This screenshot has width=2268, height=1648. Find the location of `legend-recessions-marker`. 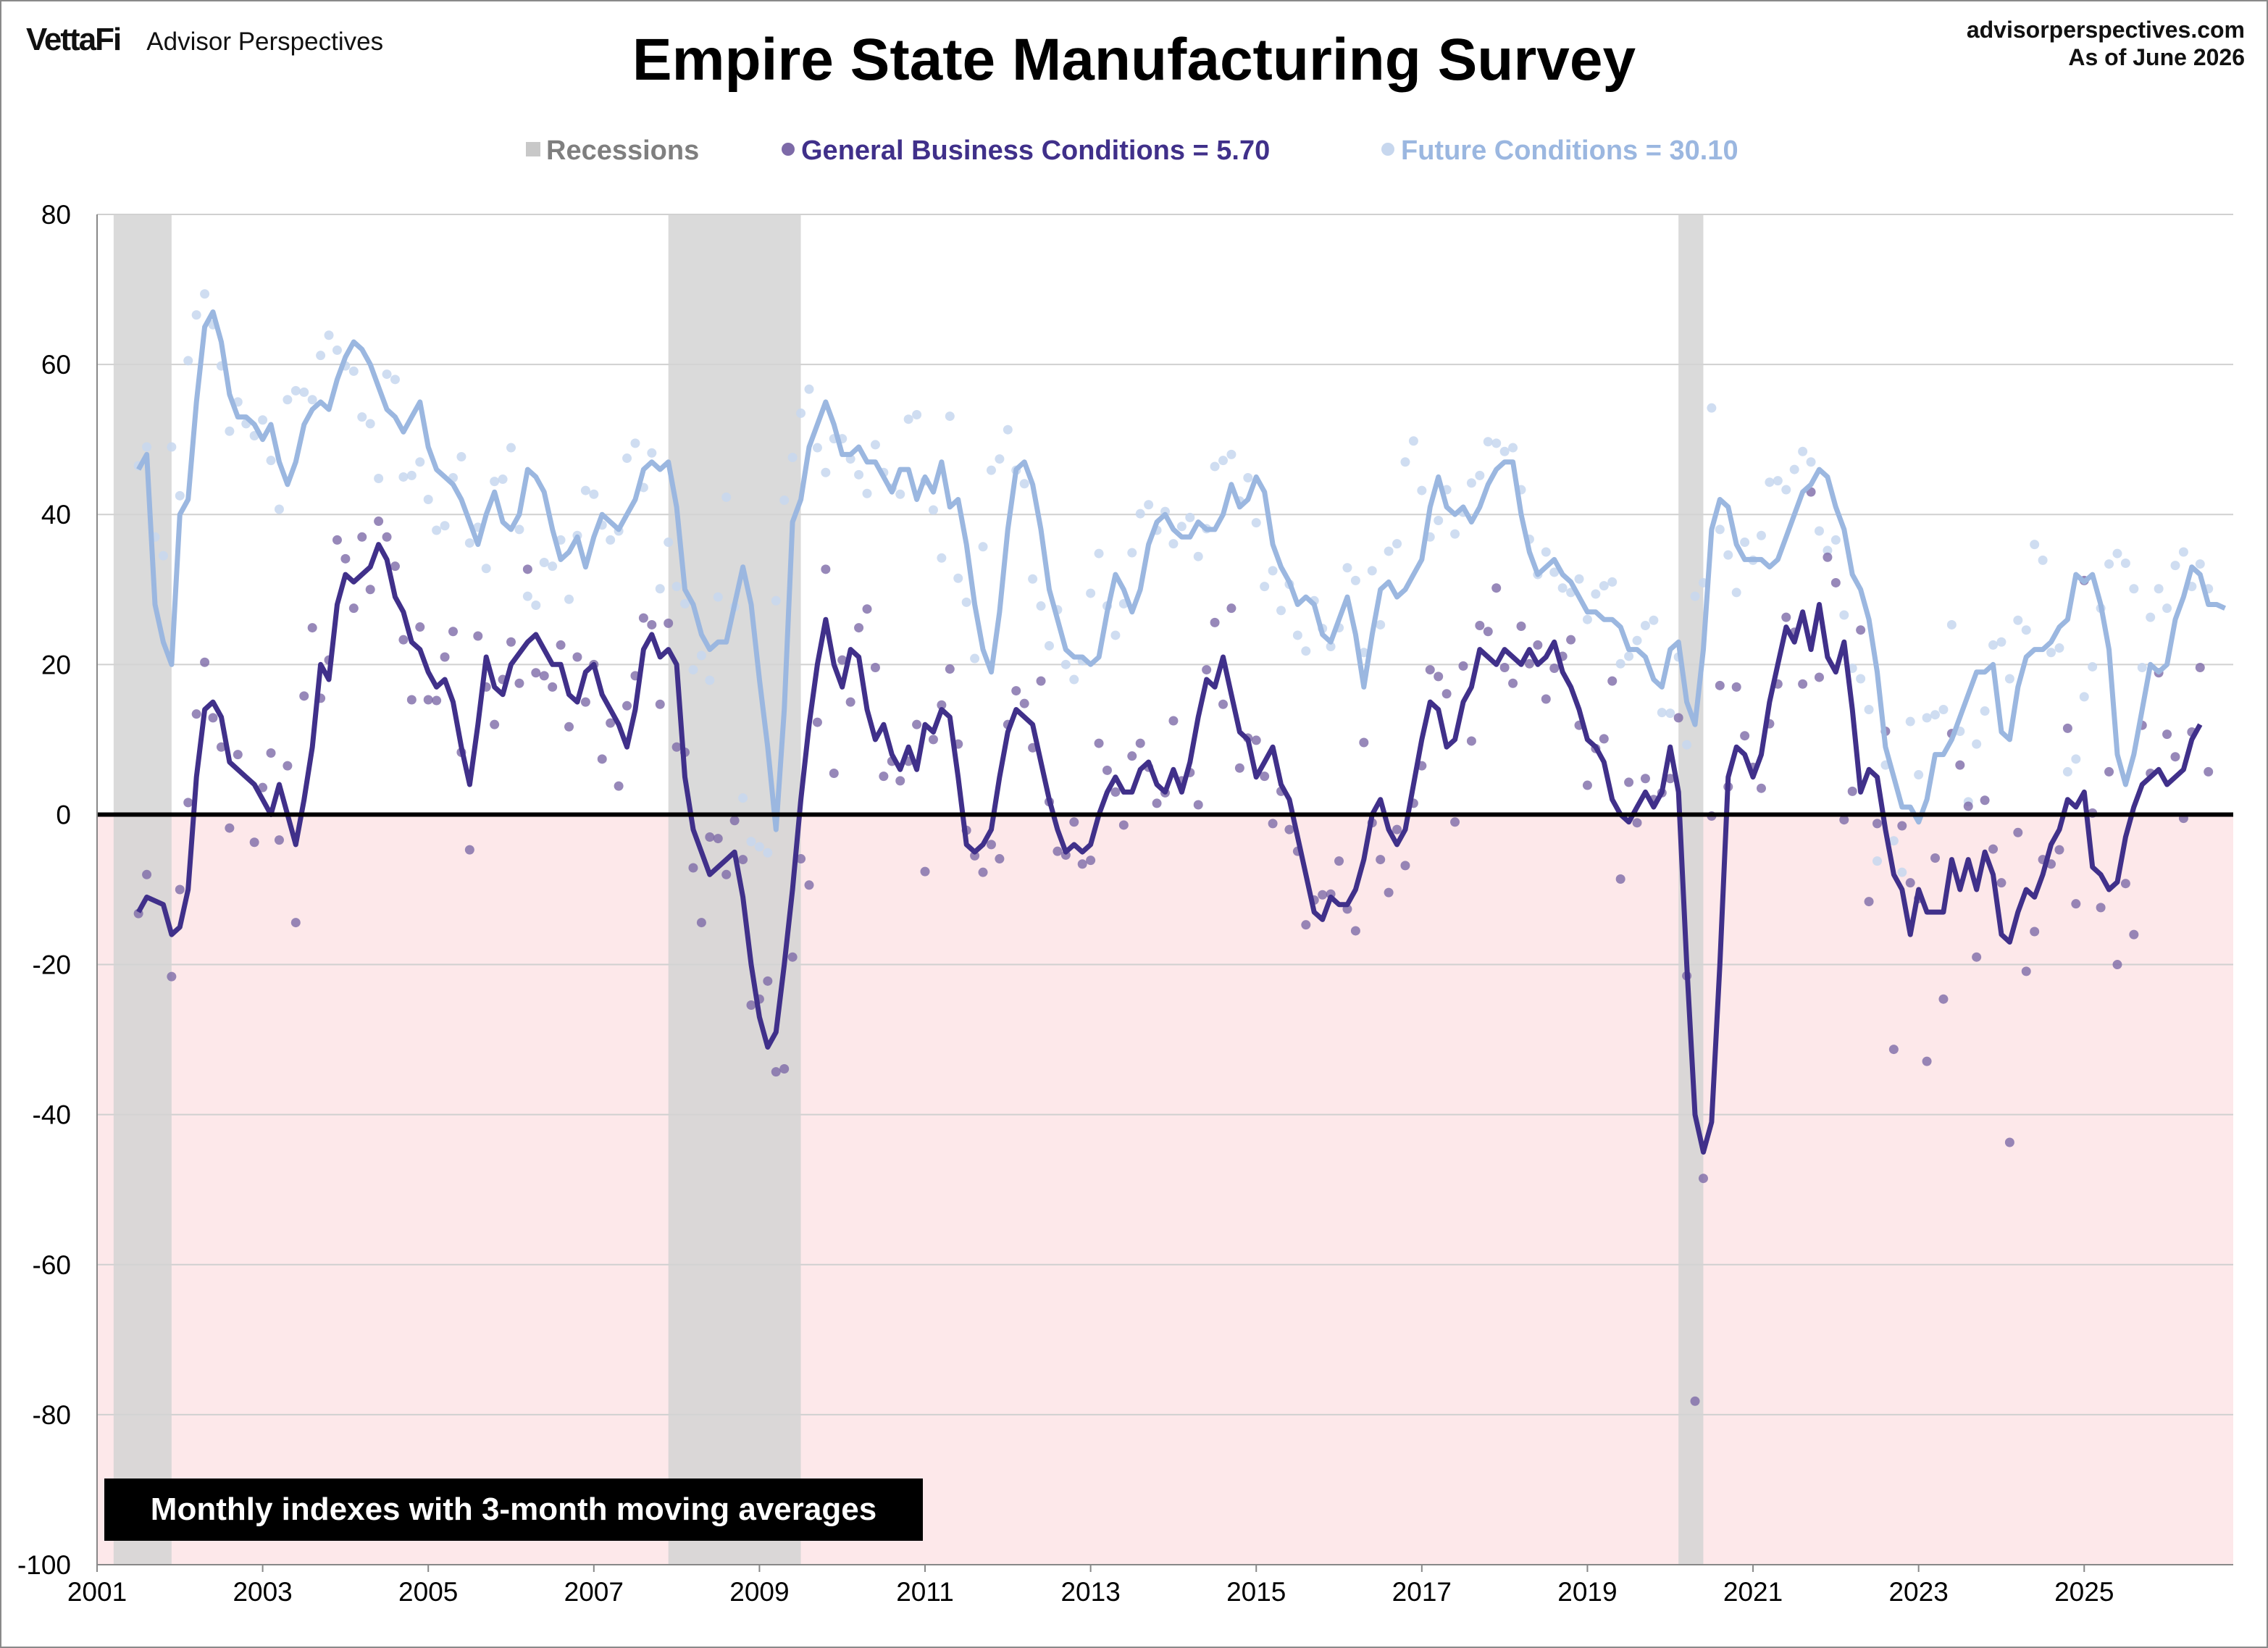

legend-recessions-marker is located at coordinates (533, 149).